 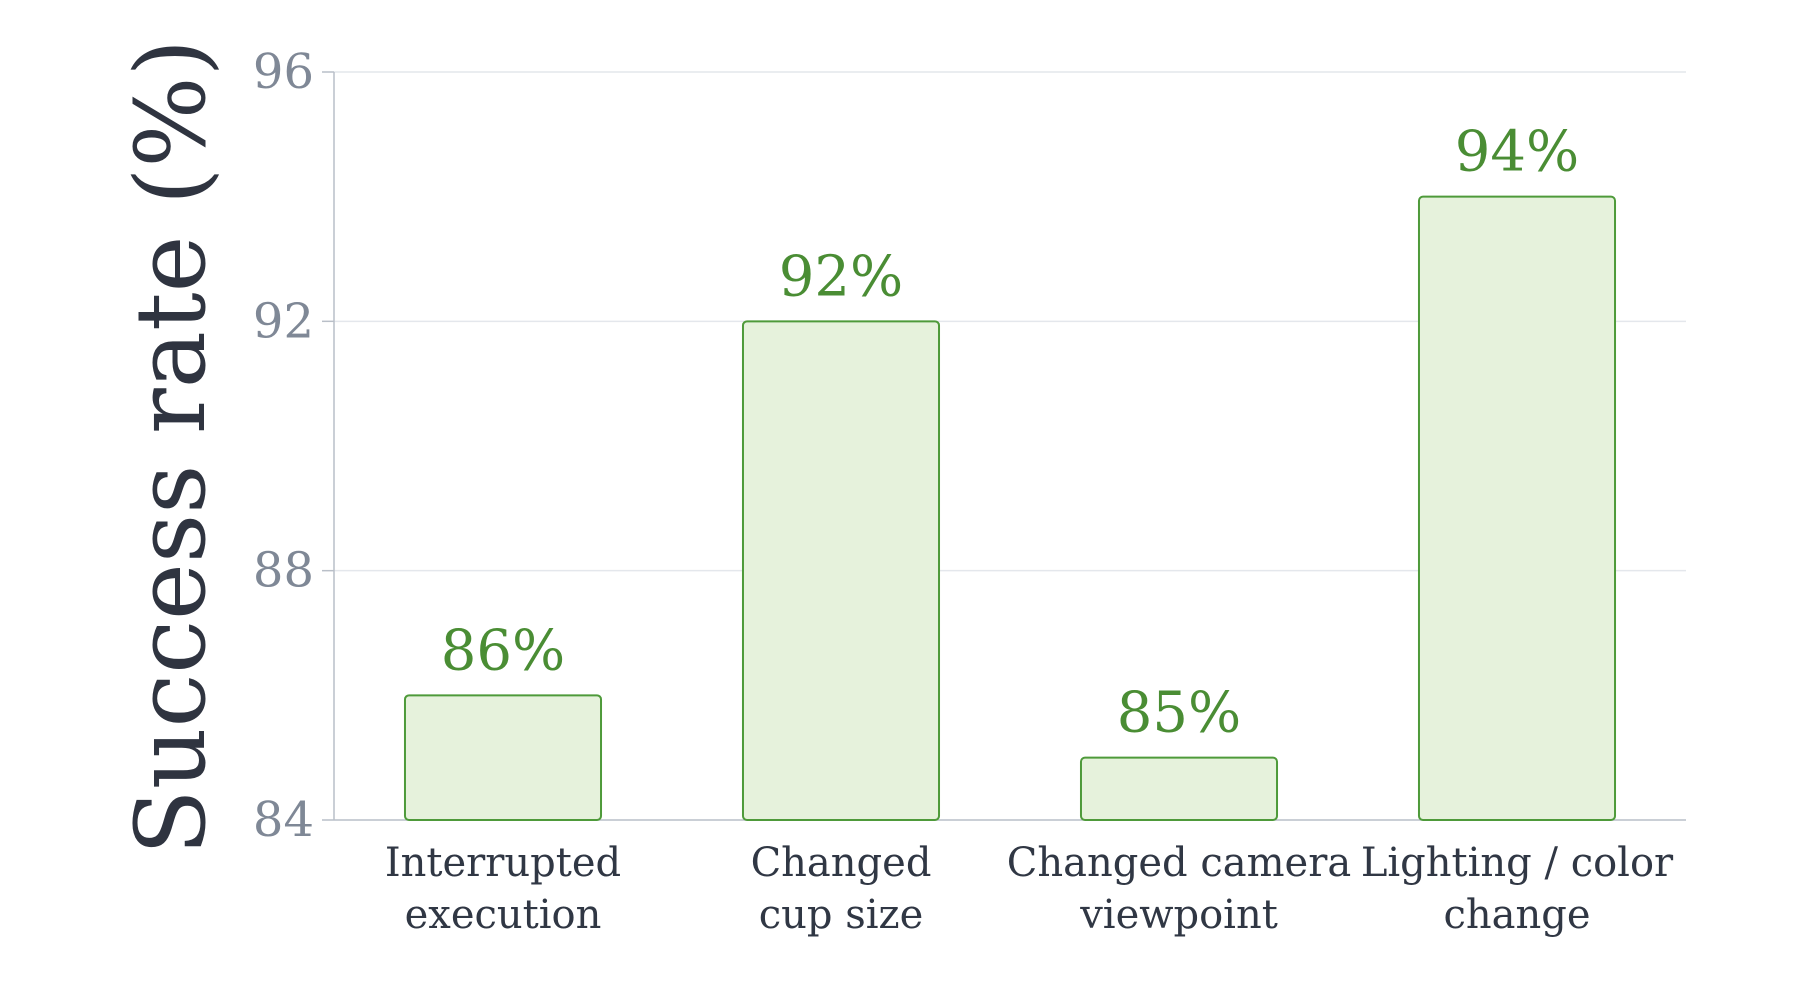 I want to click on y-axis-label: Success rate (%), so click(x=171, y=447).